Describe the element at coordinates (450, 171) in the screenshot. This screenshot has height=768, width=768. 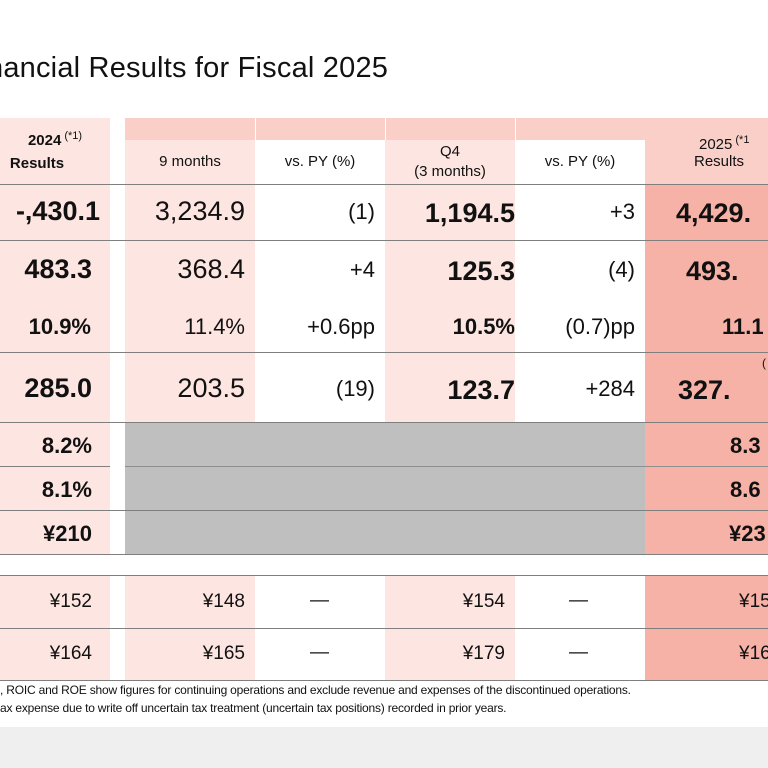
I see `header-q4-sub: (3 months)` at that location.